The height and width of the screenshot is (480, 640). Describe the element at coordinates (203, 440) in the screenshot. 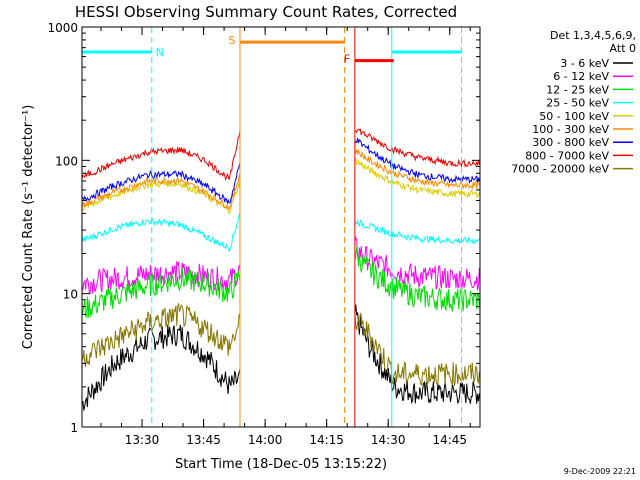

I see `x-tick-label: 13:45` at that location.